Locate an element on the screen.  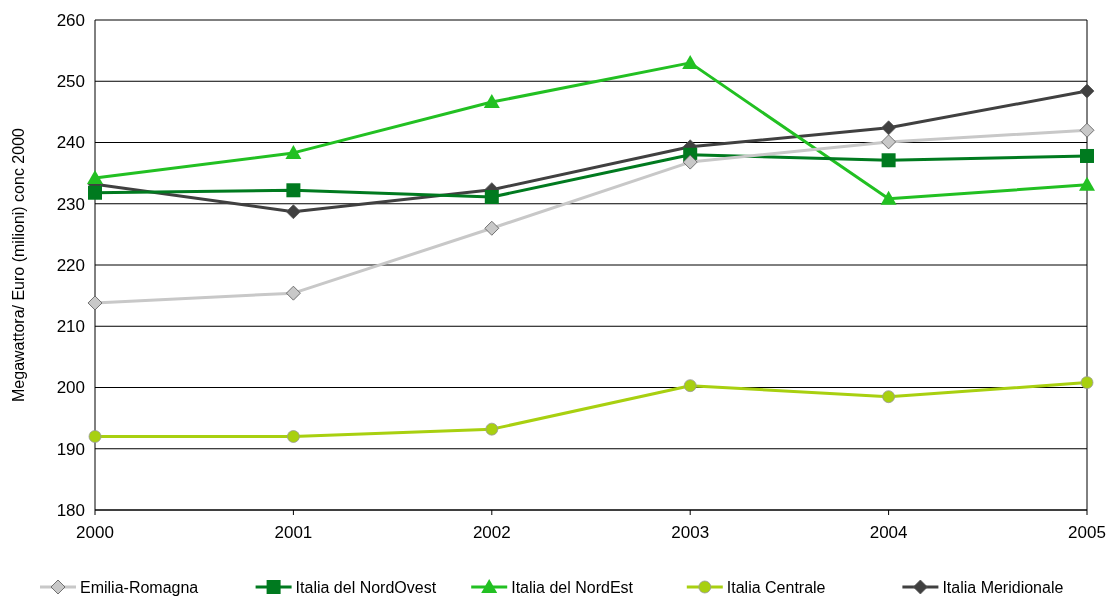
y-tick-label: 200 is located at coordinates (70, 388).